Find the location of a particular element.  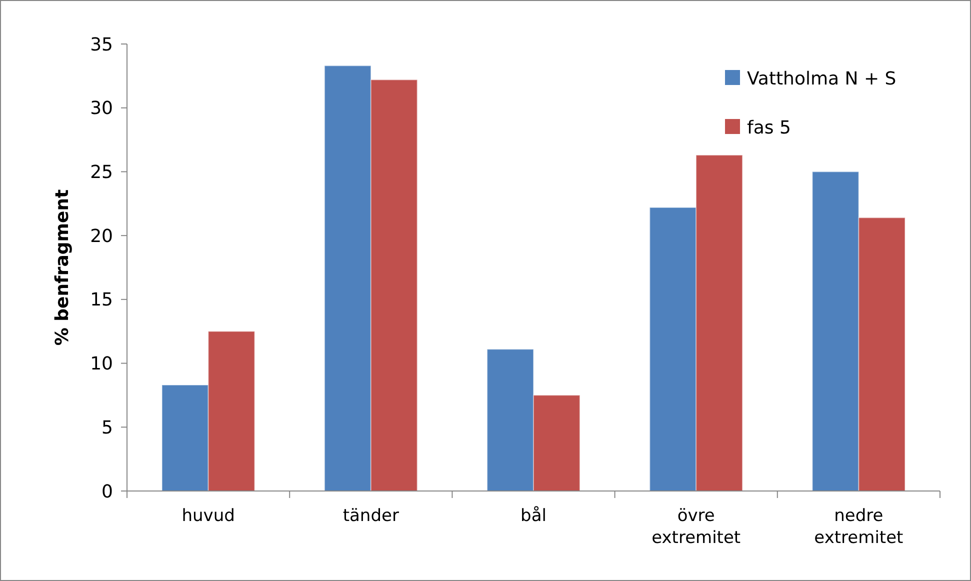

y-tick-label: 20 is located at coordinates (101, 236).